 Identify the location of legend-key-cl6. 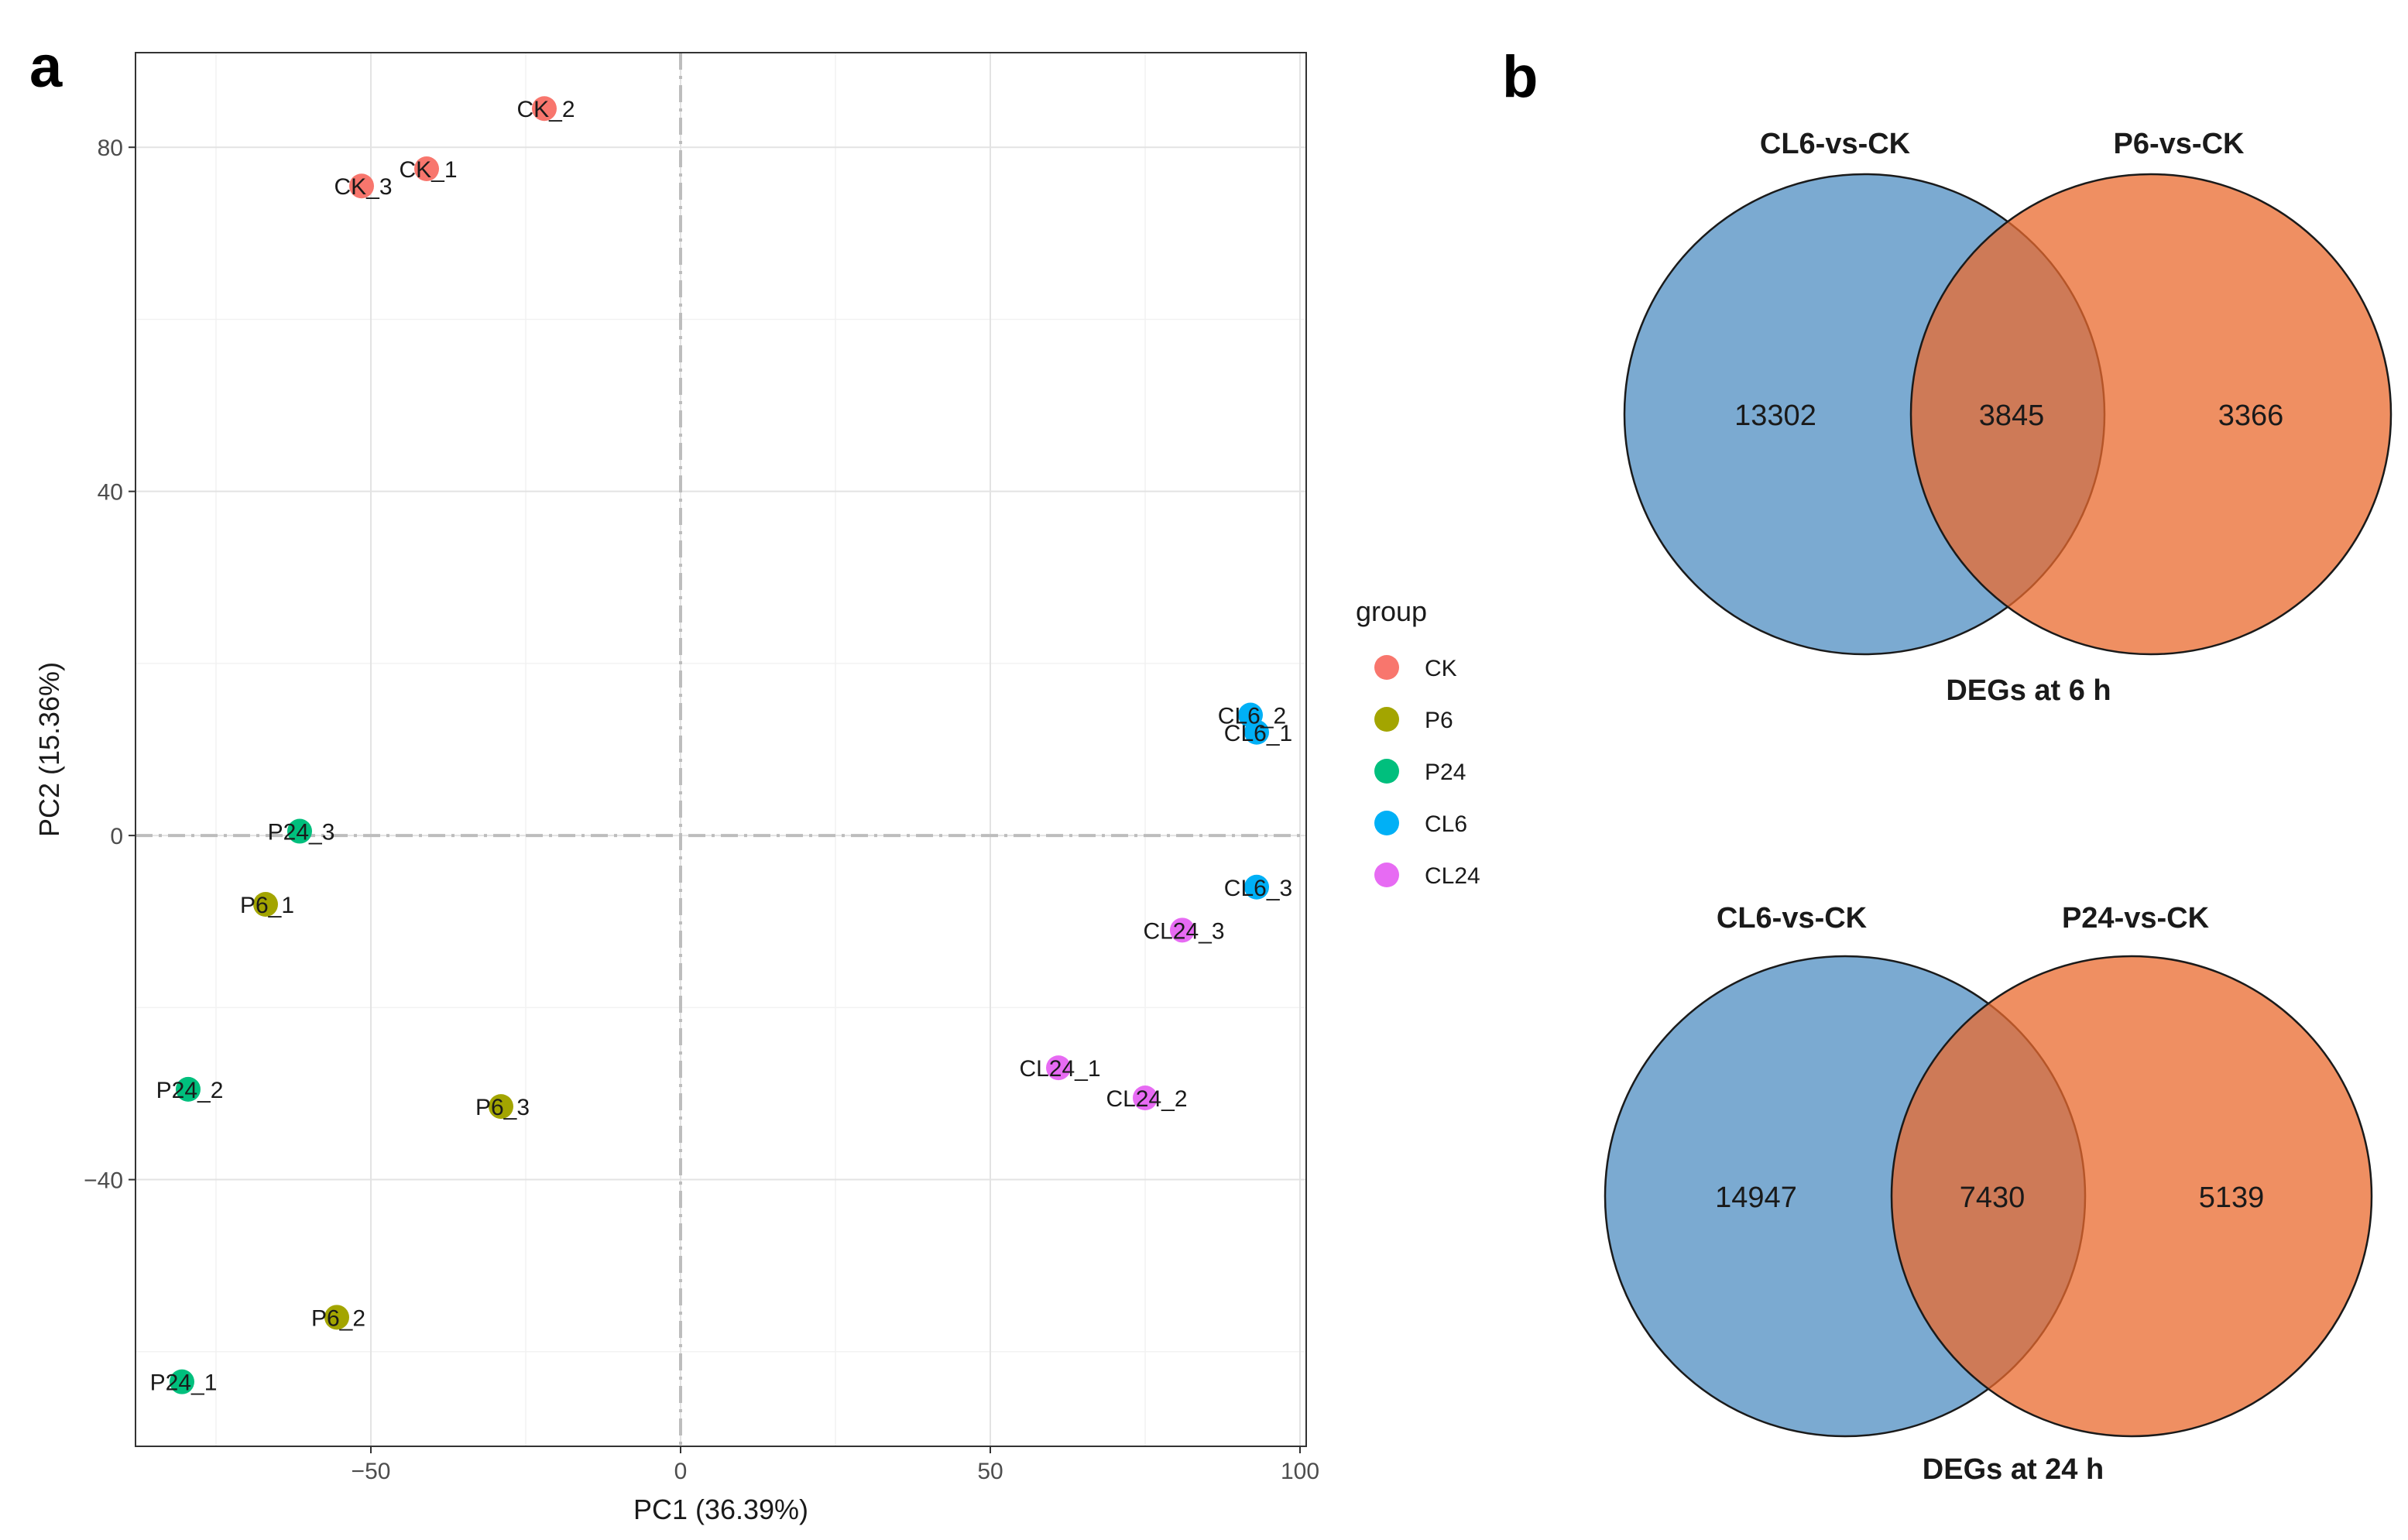
(1386, 823).